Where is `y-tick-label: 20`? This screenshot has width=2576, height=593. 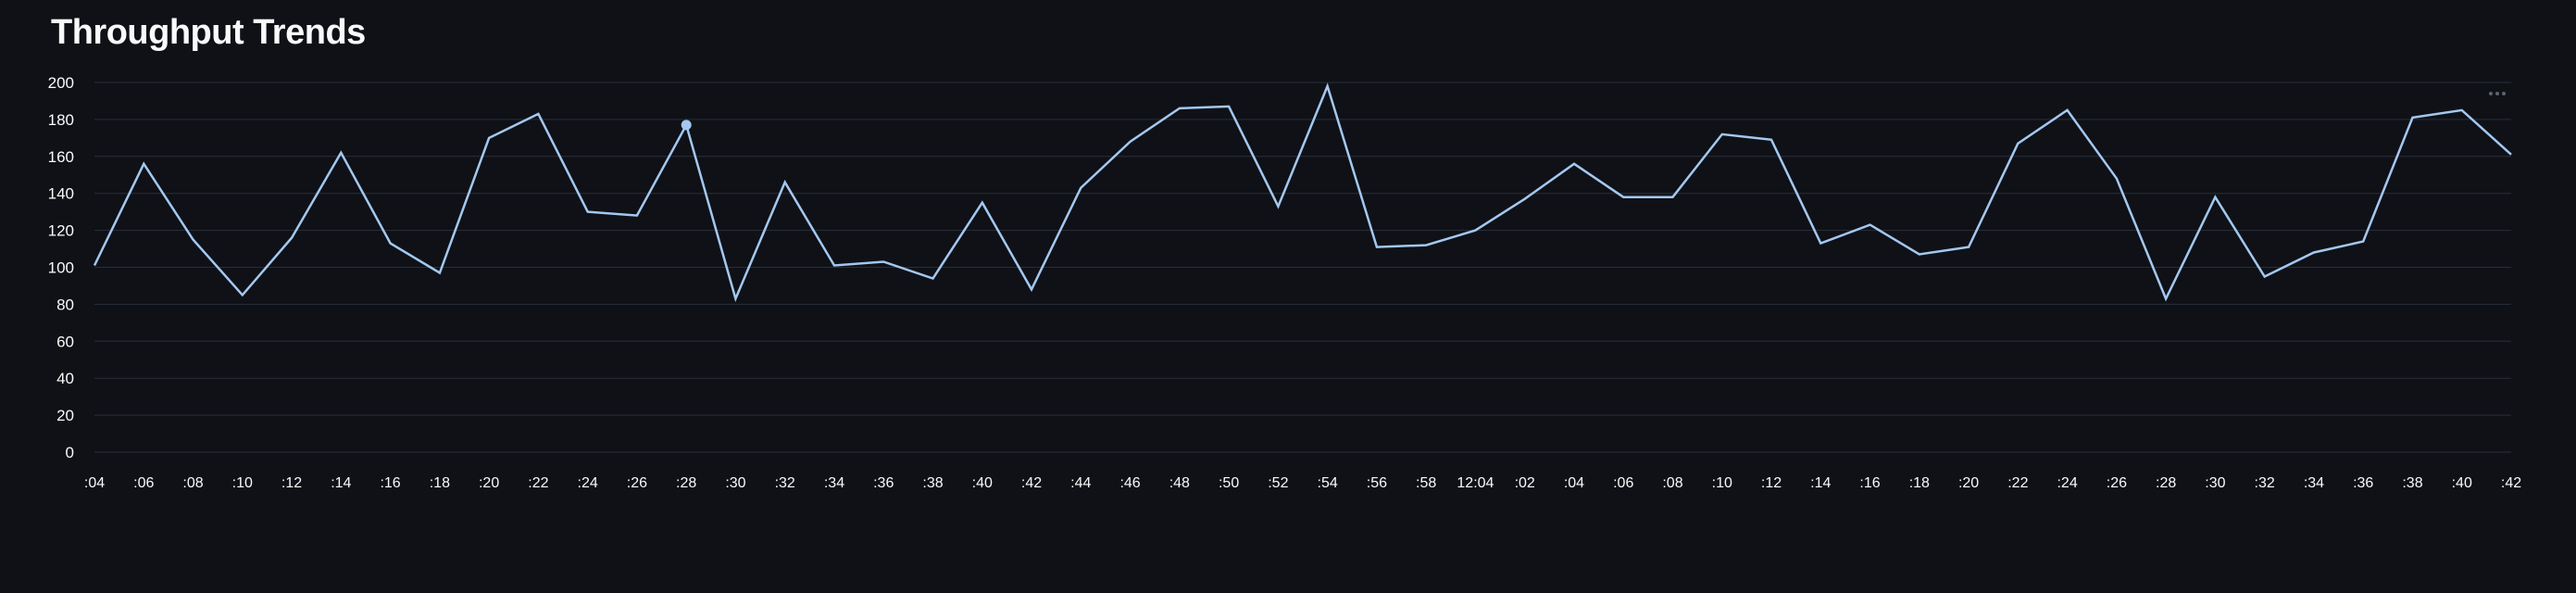
y-tick-label: 20 is located at coordinates (65, 415).